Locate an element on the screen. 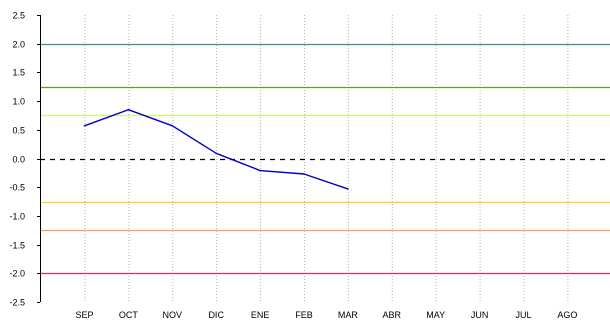 Image resolution: width=610 pixels, height=320 pixels. x-tick-label-feb: FEB is located at coordinates (304, 315).